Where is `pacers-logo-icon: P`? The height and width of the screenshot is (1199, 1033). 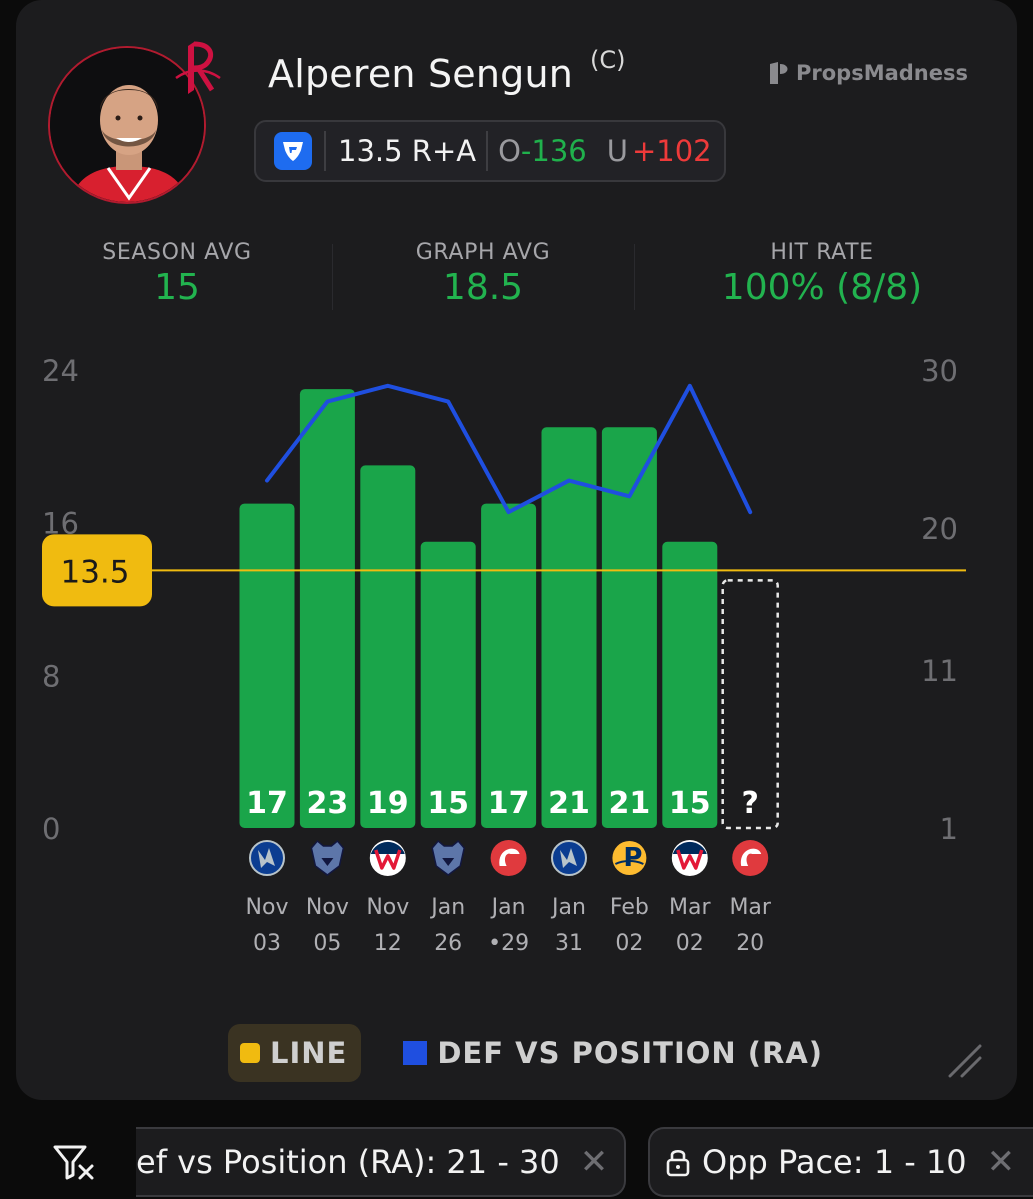
pacers-logo-icon: P is located at coordinates (629, 858).